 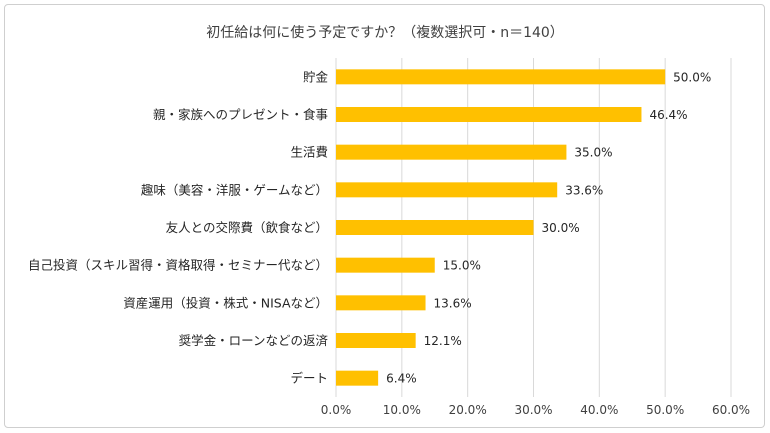 What do you see at coordinates (309, 378) in the screenshot?
I see `category-label: デート` at bounding box center [309, 378].